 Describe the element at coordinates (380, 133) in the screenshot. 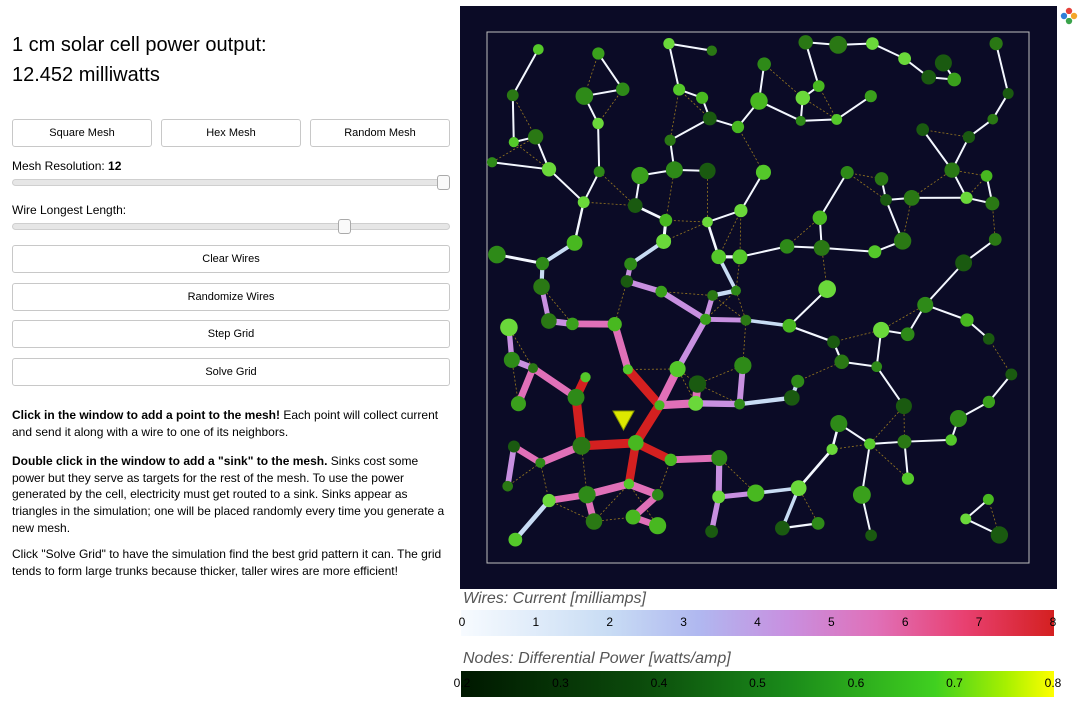

I see `random-mesh-button: Random Mesh` at that location.